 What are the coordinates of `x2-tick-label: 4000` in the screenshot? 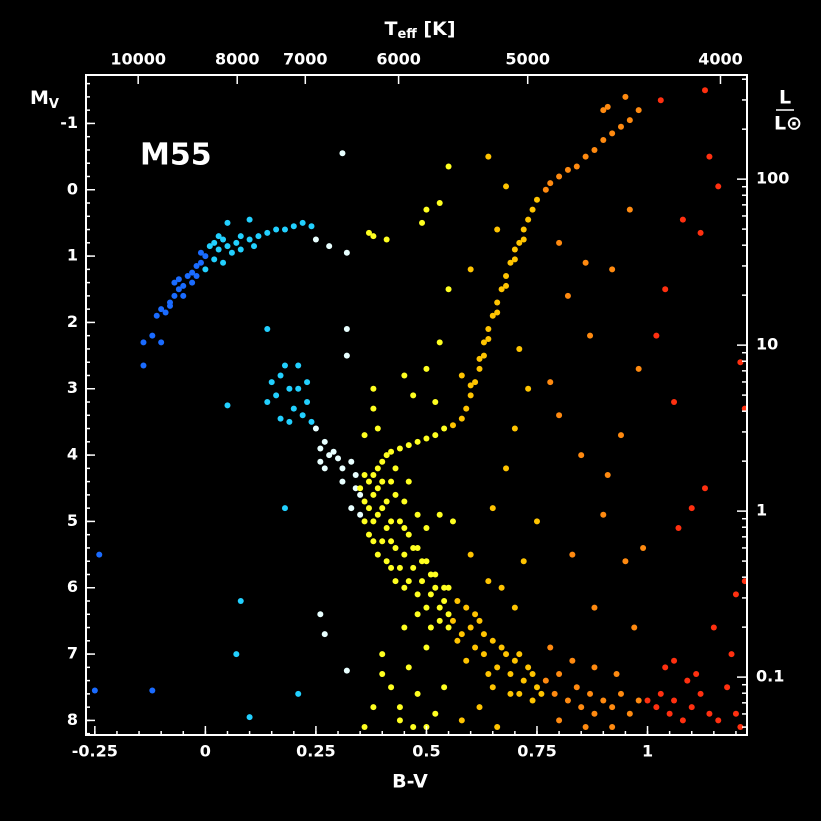 It's located at (720, 59).